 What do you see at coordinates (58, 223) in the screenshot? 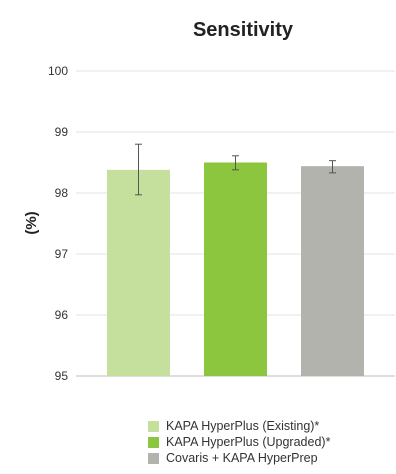
I see `y-axis-ticks: 95 96 97 98 99 100` at bounding box center [58, 223].